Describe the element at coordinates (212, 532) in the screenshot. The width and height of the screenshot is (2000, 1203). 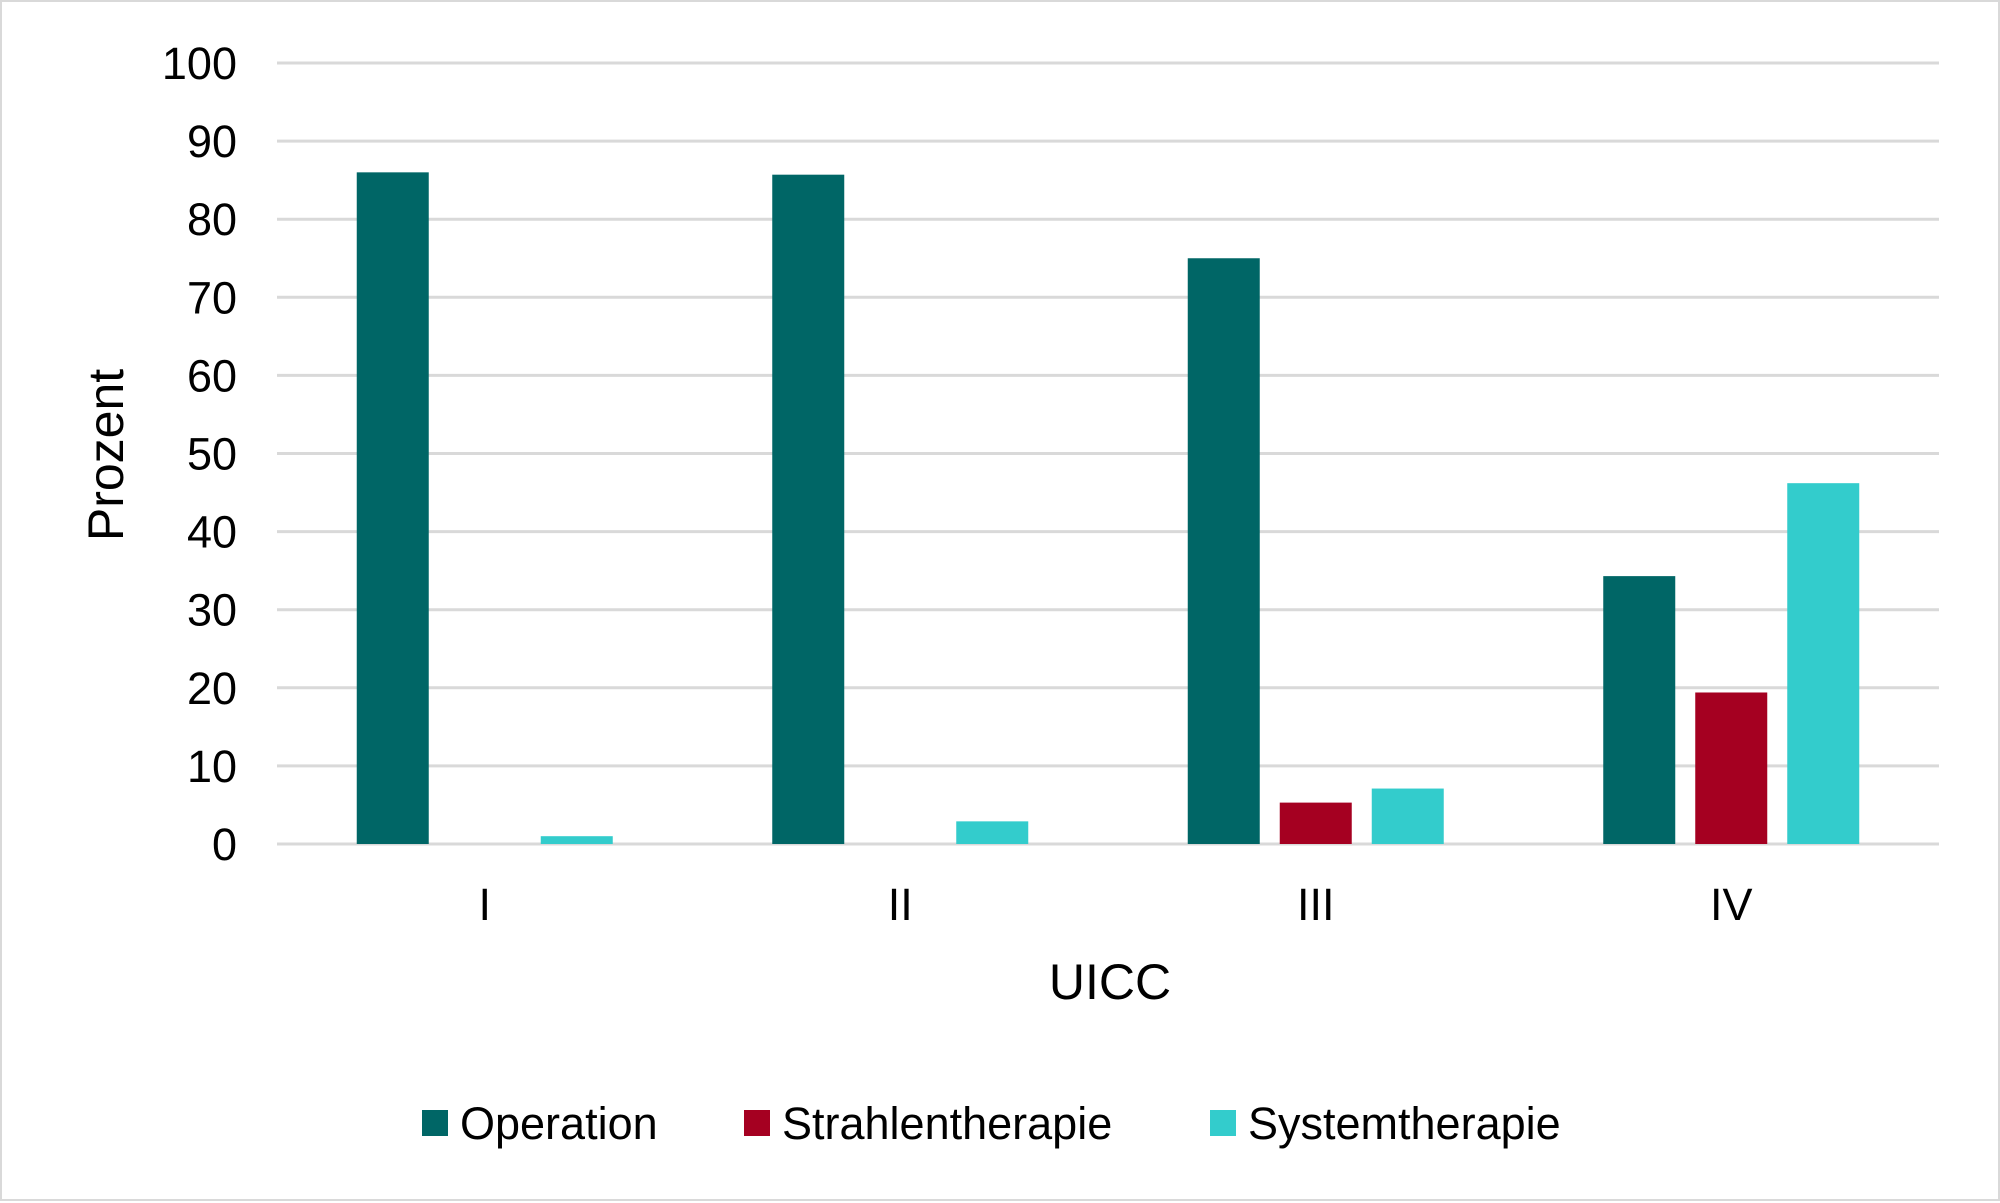
I see `y-tick-label: 40` at that location.